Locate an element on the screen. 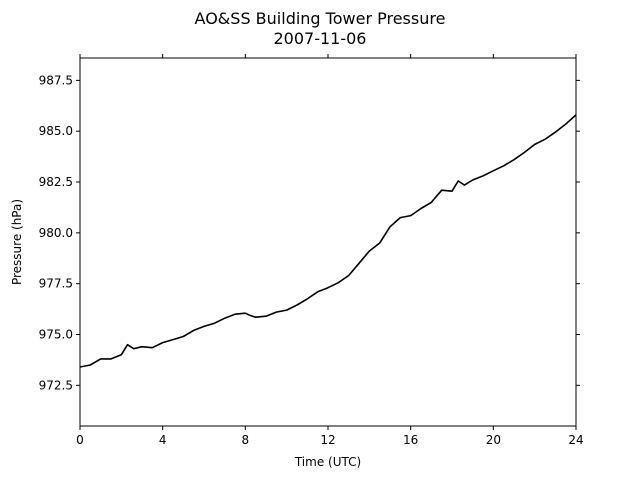 This screenshot has width=640, height=480. x-tick-label: 8 is located at coordinates (246, 440).